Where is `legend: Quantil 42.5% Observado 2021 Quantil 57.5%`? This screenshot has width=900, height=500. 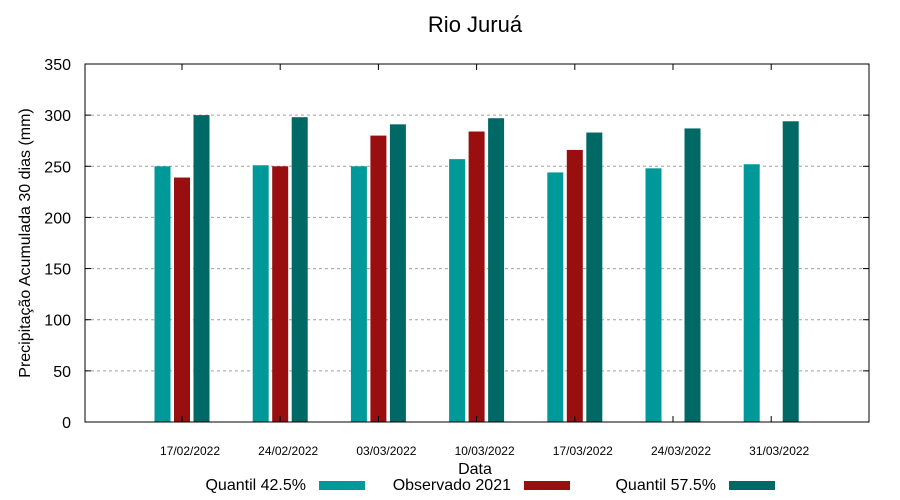
legend: Quantil 42.5% Observado 2021 Quantil 57.5% is located at coordinates (490, 485).